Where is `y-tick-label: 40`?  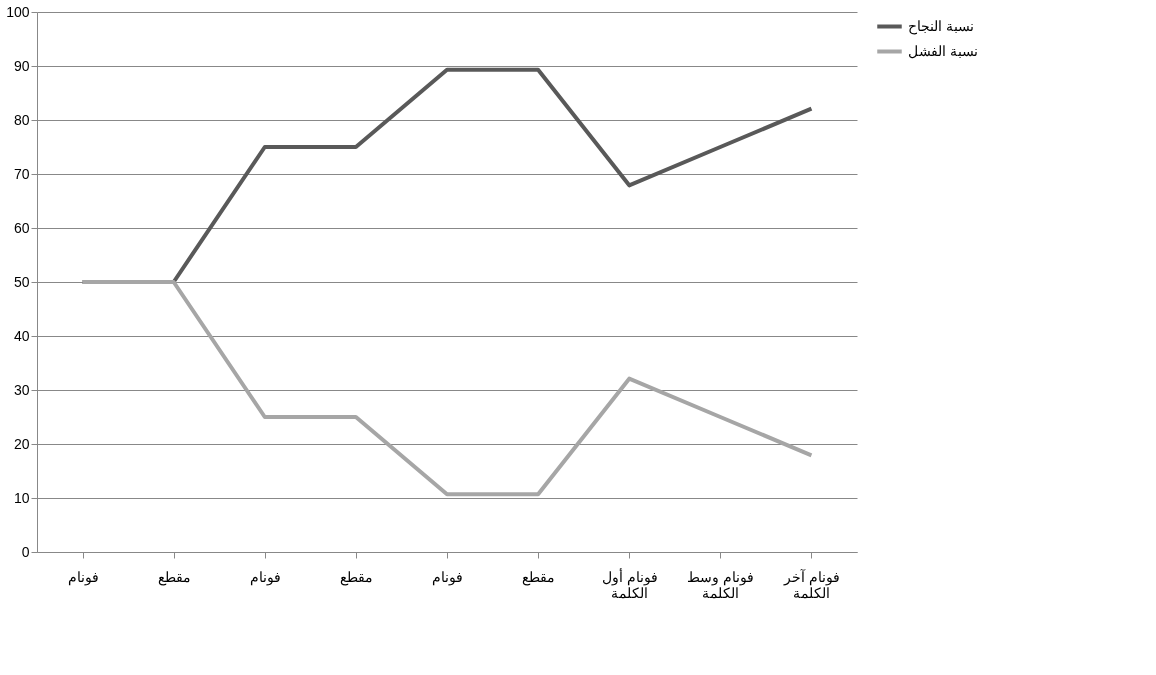
y-tick-label: 40 is located at coordinates (21, 335).